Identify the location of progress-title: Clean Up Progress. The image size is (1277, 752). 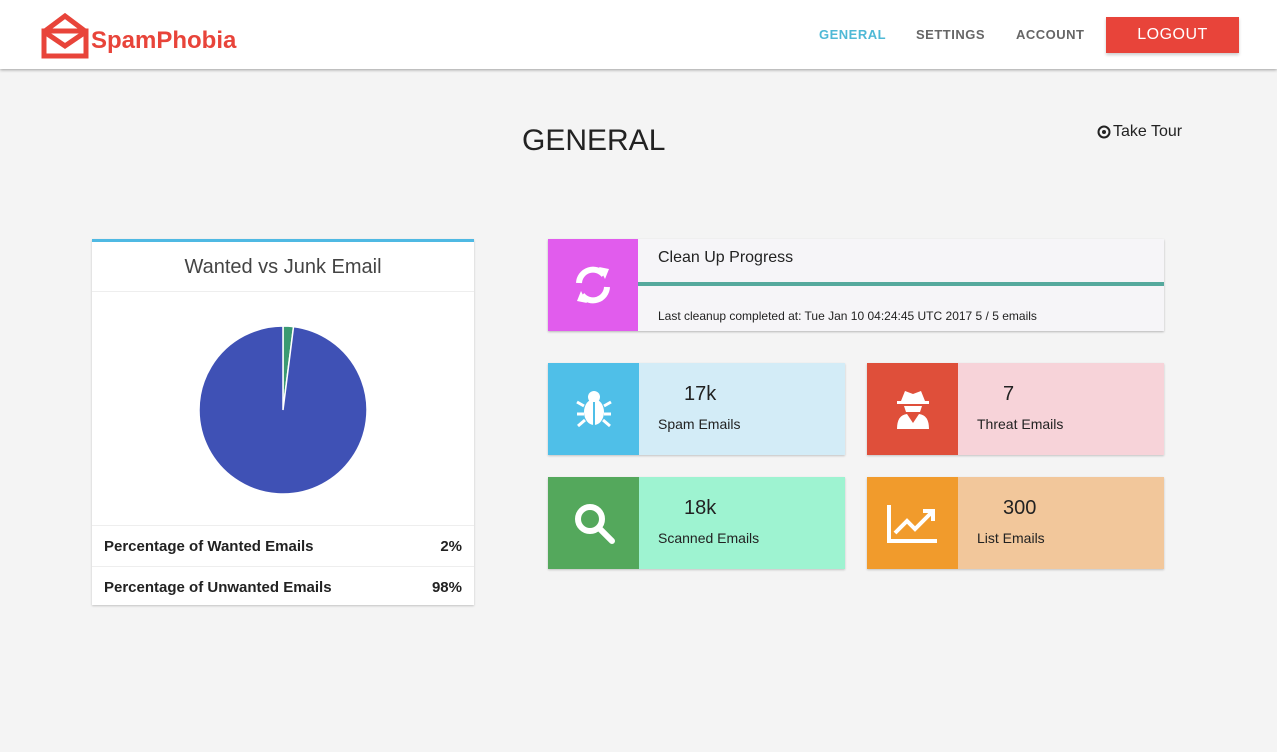
(726, 257).